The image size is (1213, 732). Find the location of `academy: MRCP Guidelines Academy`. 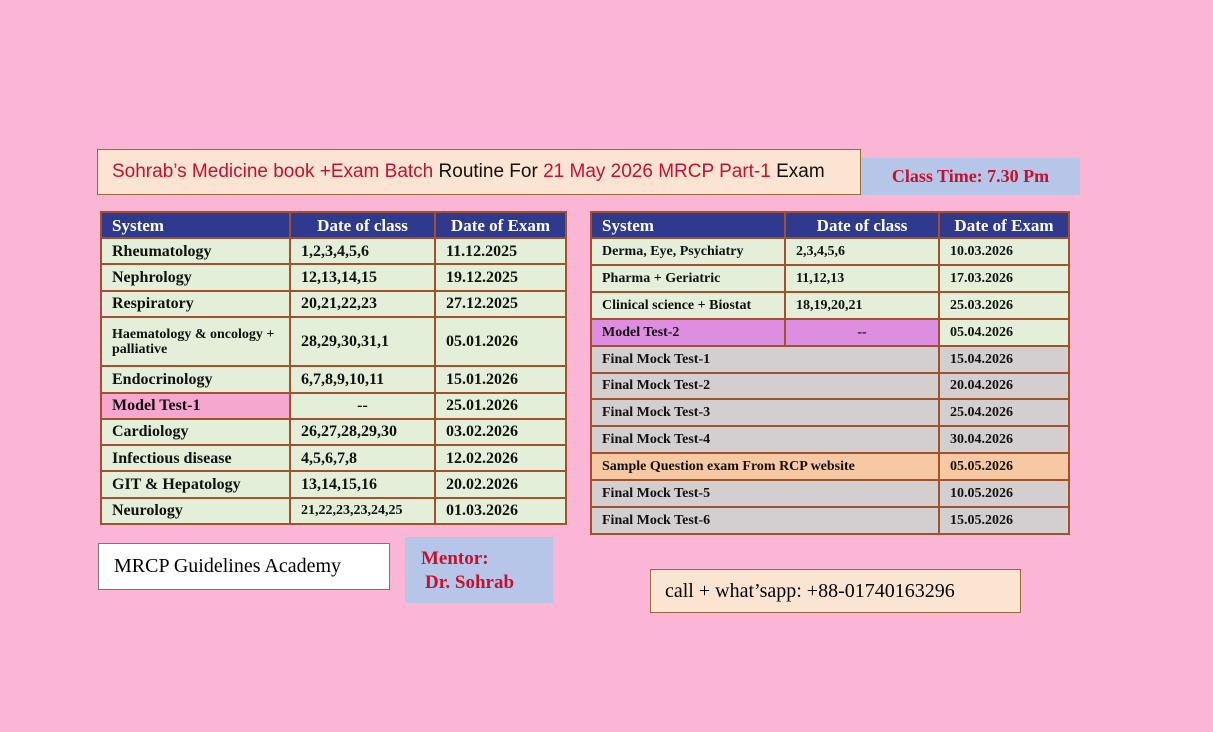

academy: MRCP Guidelines Academy is located at coordinates (244, 566).